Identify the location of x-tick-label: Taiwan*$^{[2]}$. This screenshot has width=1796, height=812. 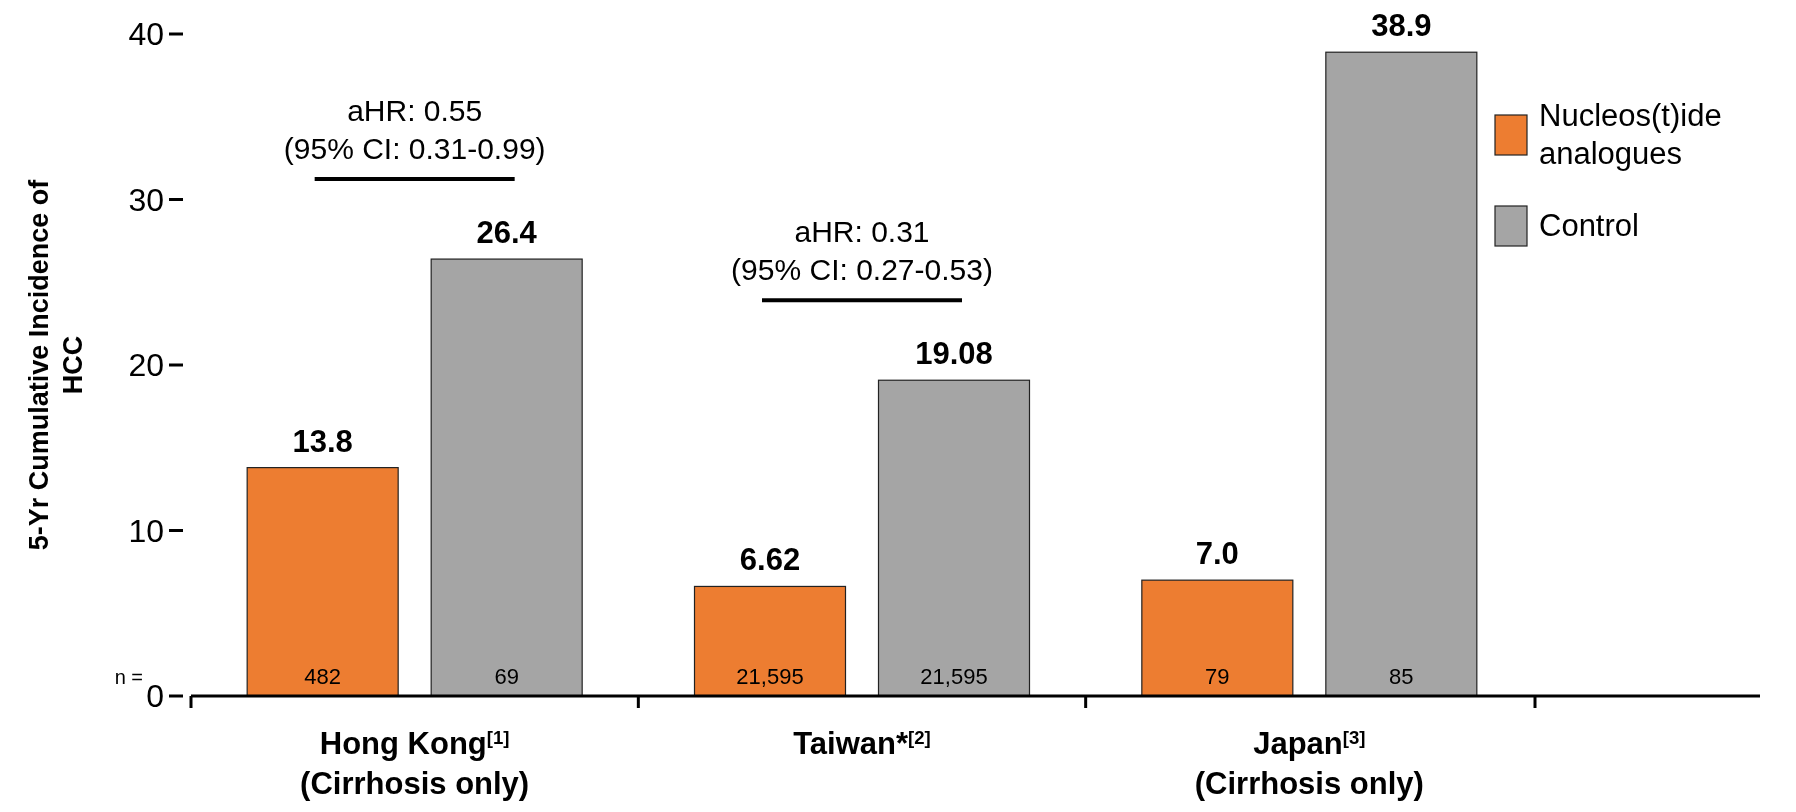
(862, 743).